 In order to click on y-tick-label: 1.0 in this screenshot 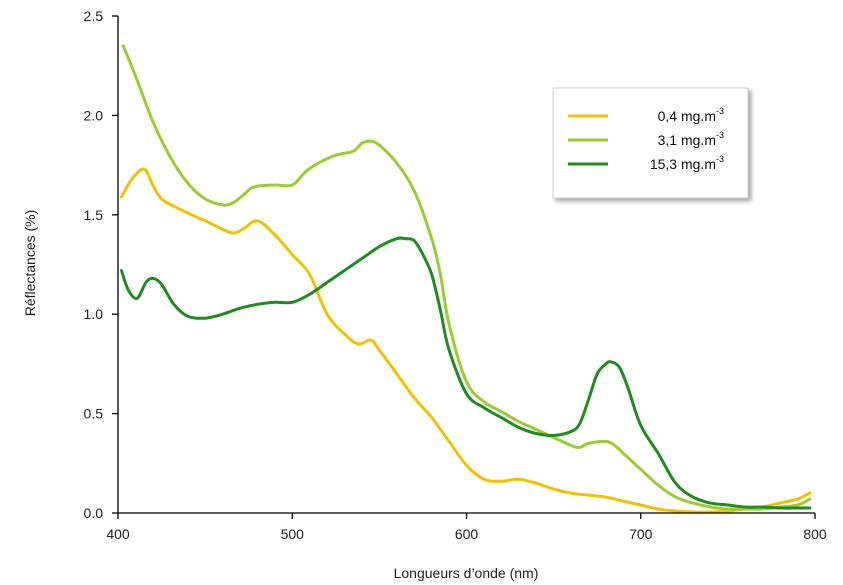, I will do `click(94, 314)`.